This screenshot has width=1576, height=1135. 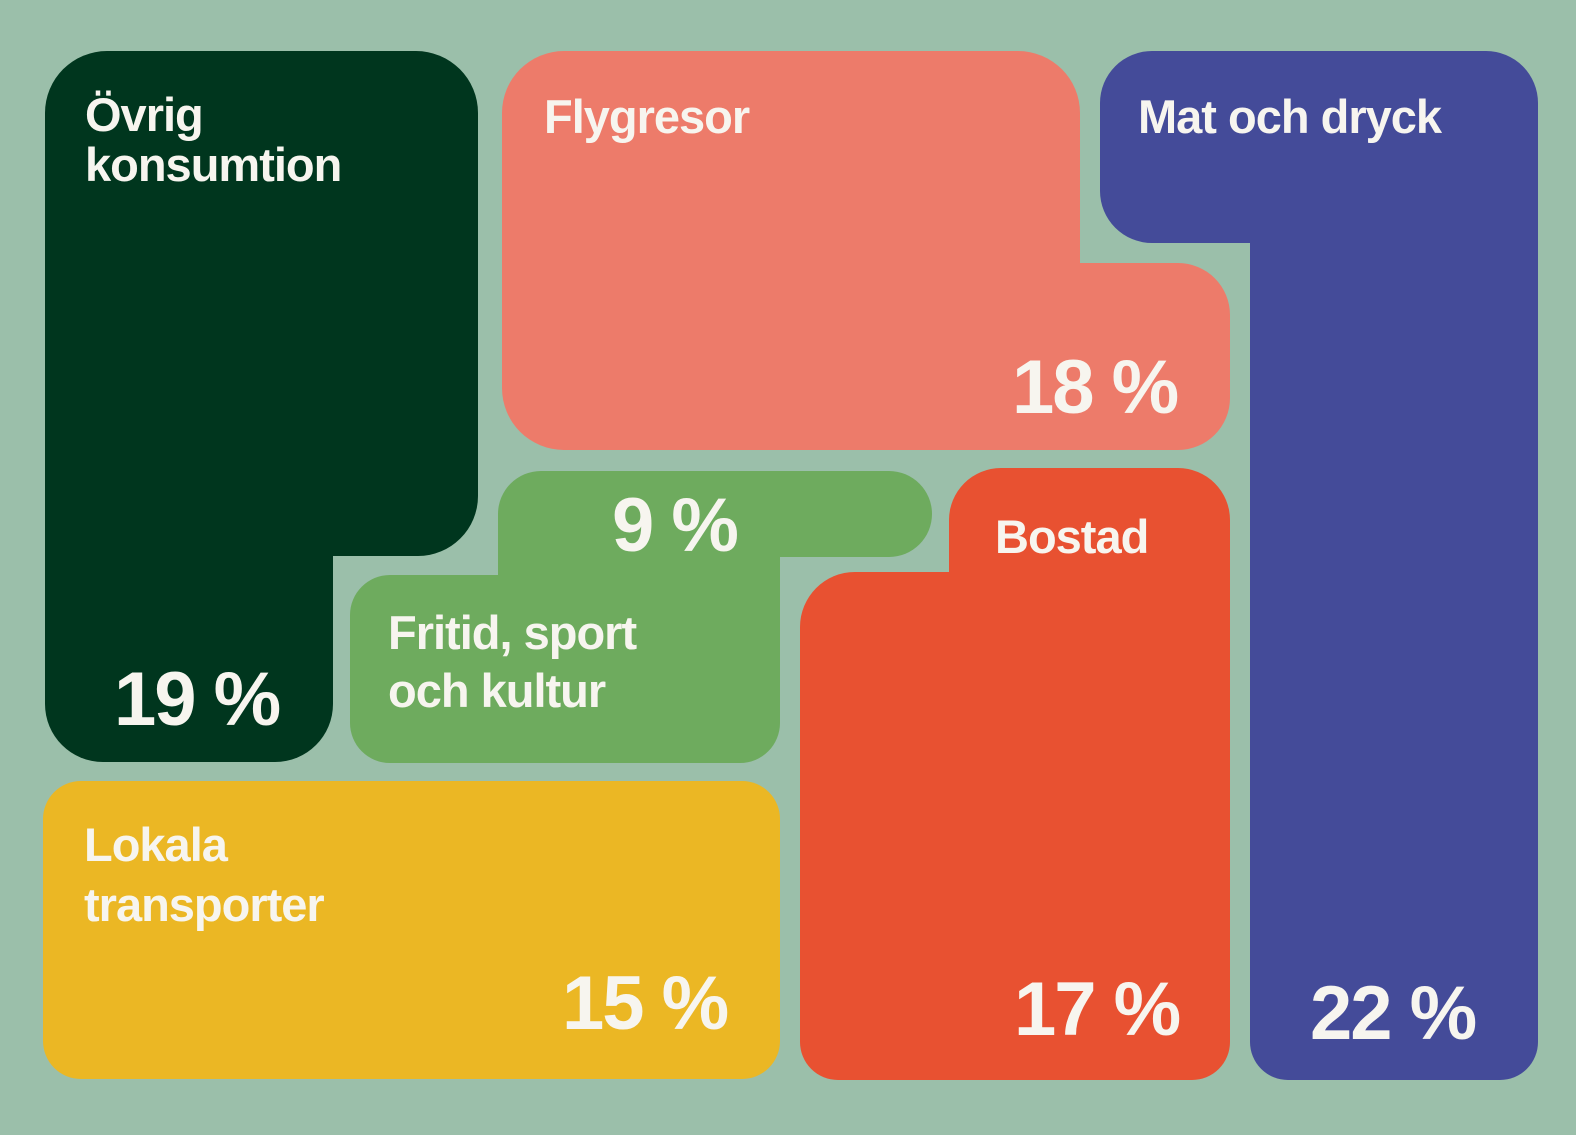 What do you see at coordinates (204, 904) in the screenshot?
I see `label-line: transporter` at bounding box center [204, 904].